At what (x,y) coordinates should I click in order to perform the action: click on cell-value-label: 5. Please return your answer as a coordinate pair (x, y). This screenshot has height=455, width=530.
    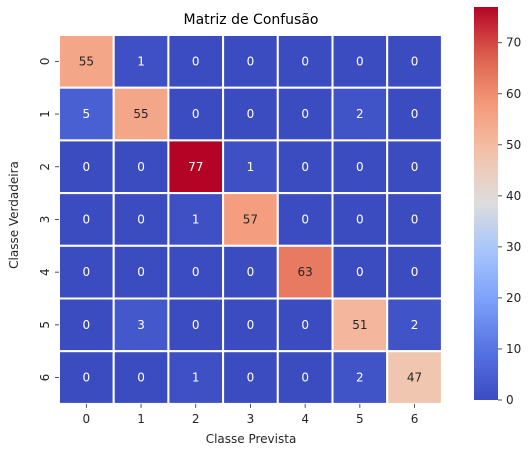
    Looking at the image, I should click on (87, 114).